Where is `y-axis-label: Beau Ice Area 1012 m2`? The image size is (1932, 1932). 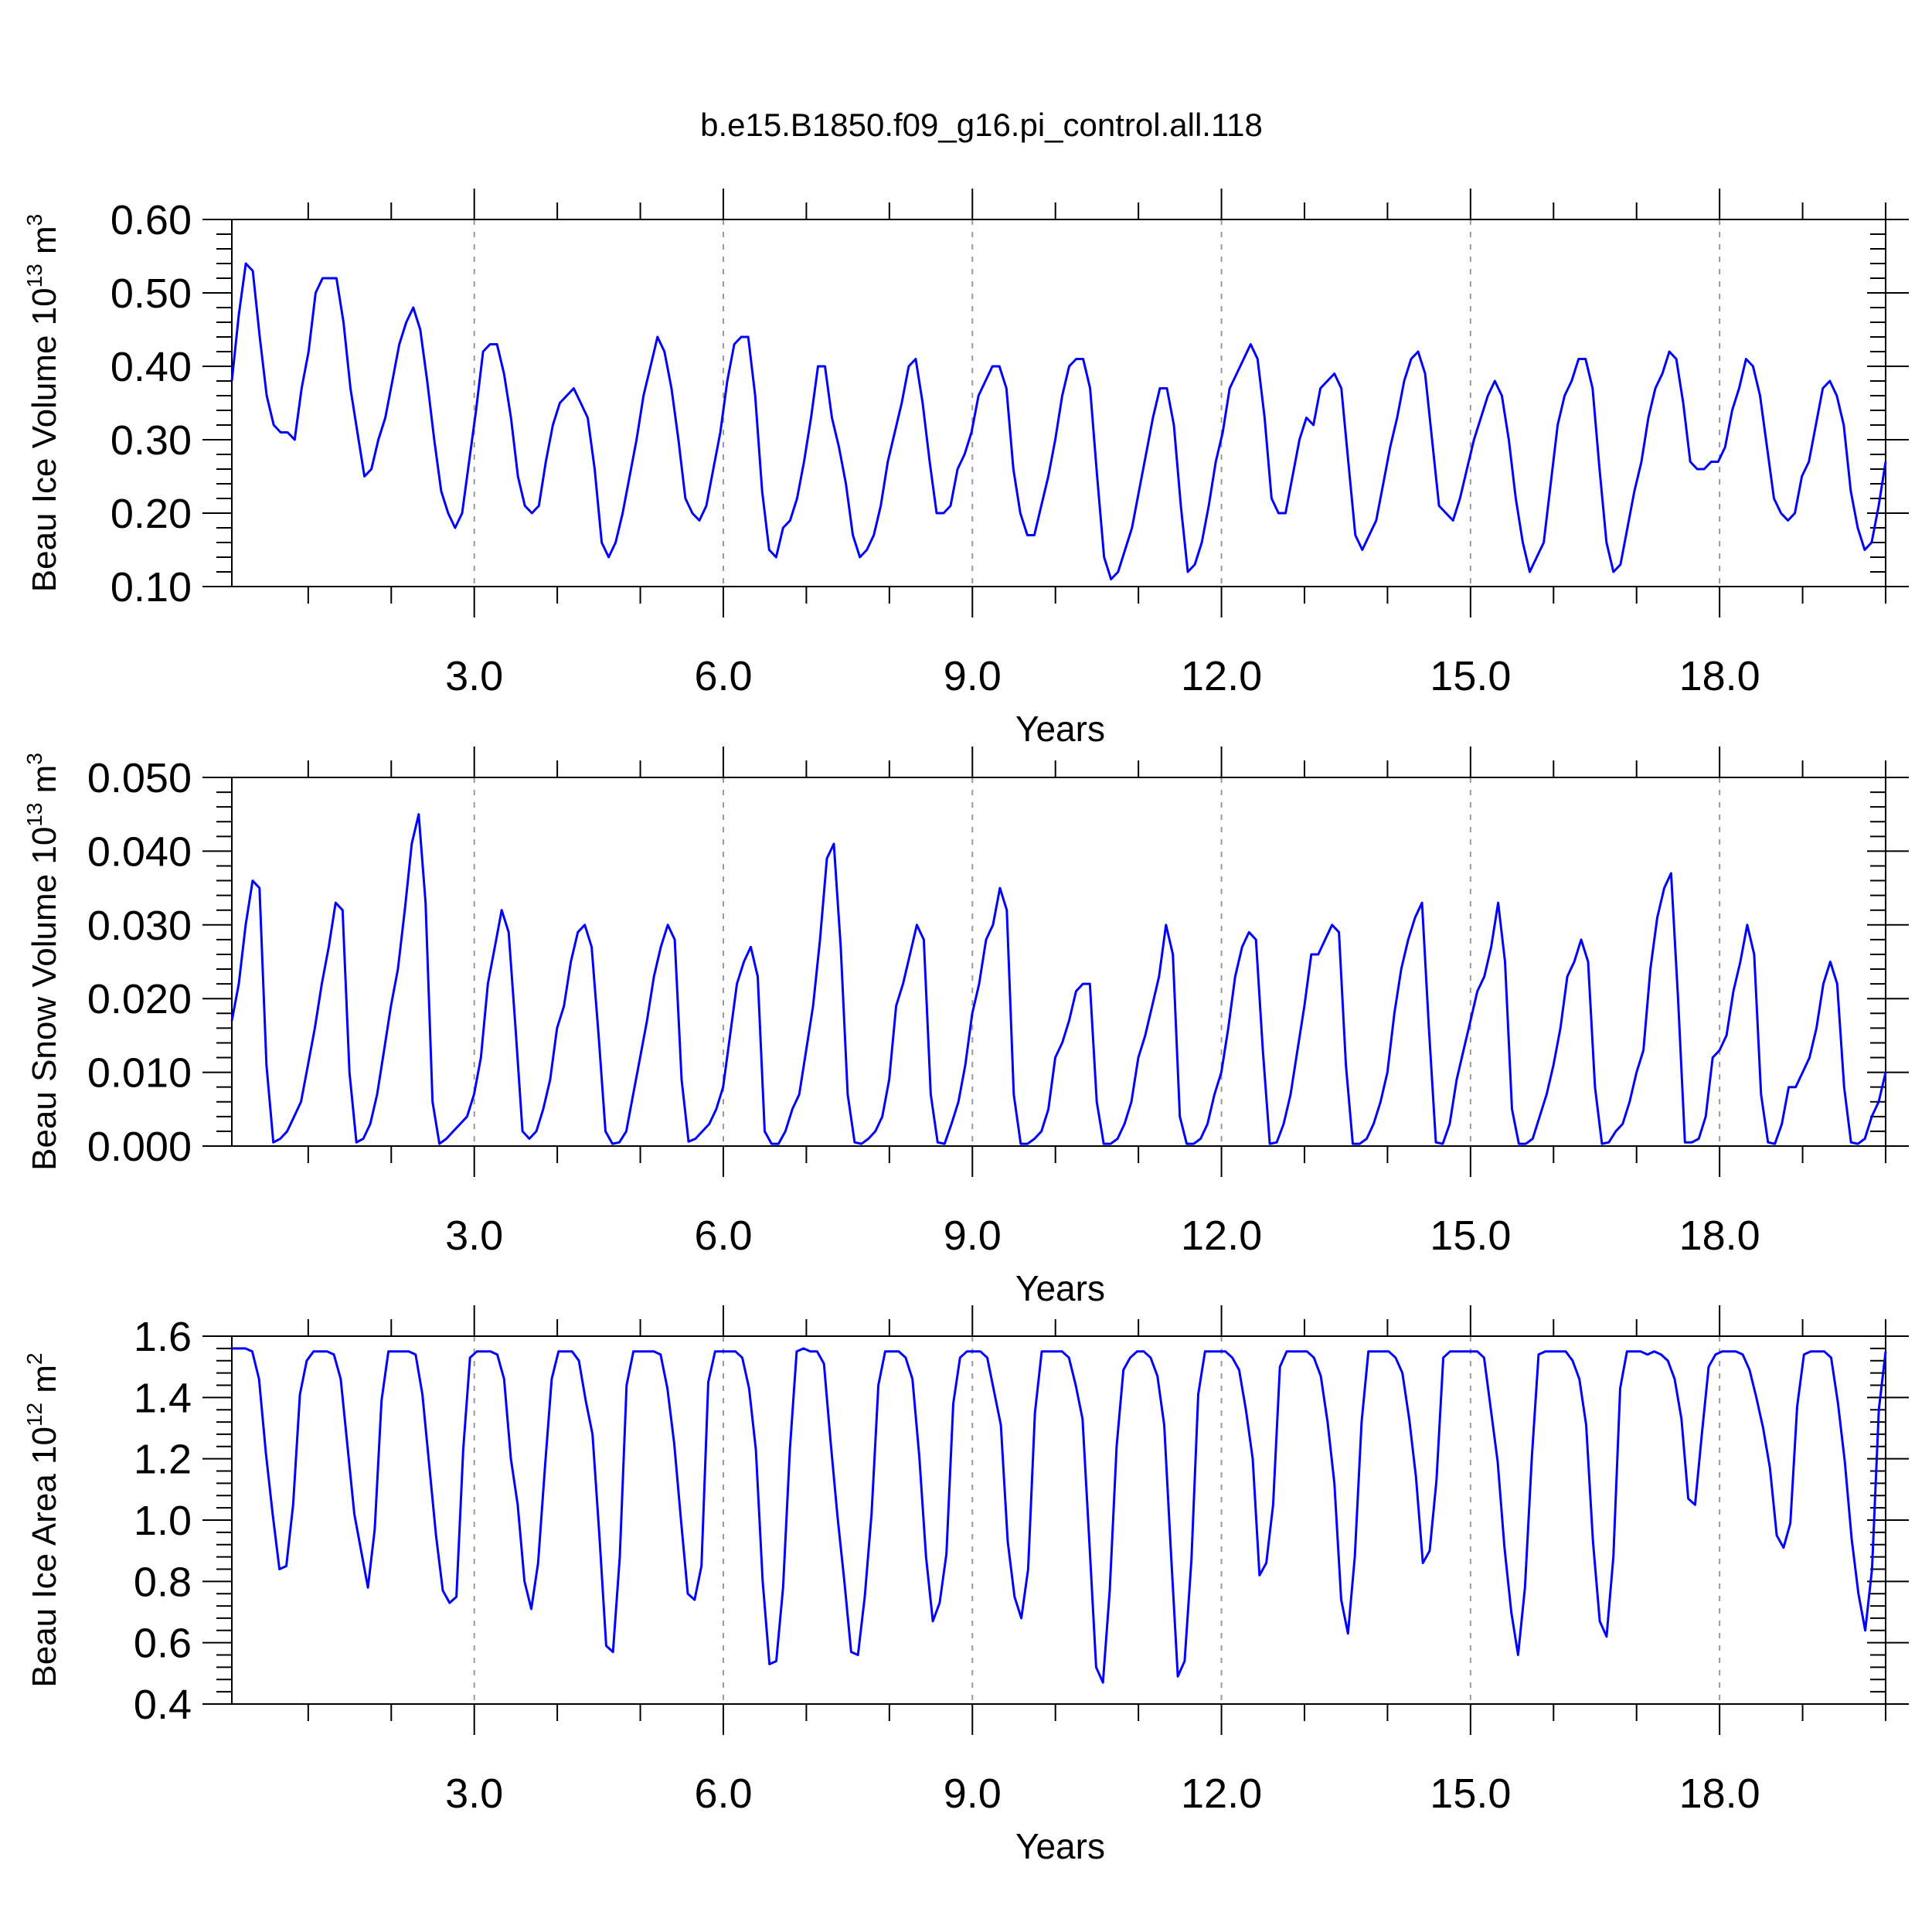 y-axis-label: Beau Ice Area 1012 m2 is located at coordinates (43, 1519).